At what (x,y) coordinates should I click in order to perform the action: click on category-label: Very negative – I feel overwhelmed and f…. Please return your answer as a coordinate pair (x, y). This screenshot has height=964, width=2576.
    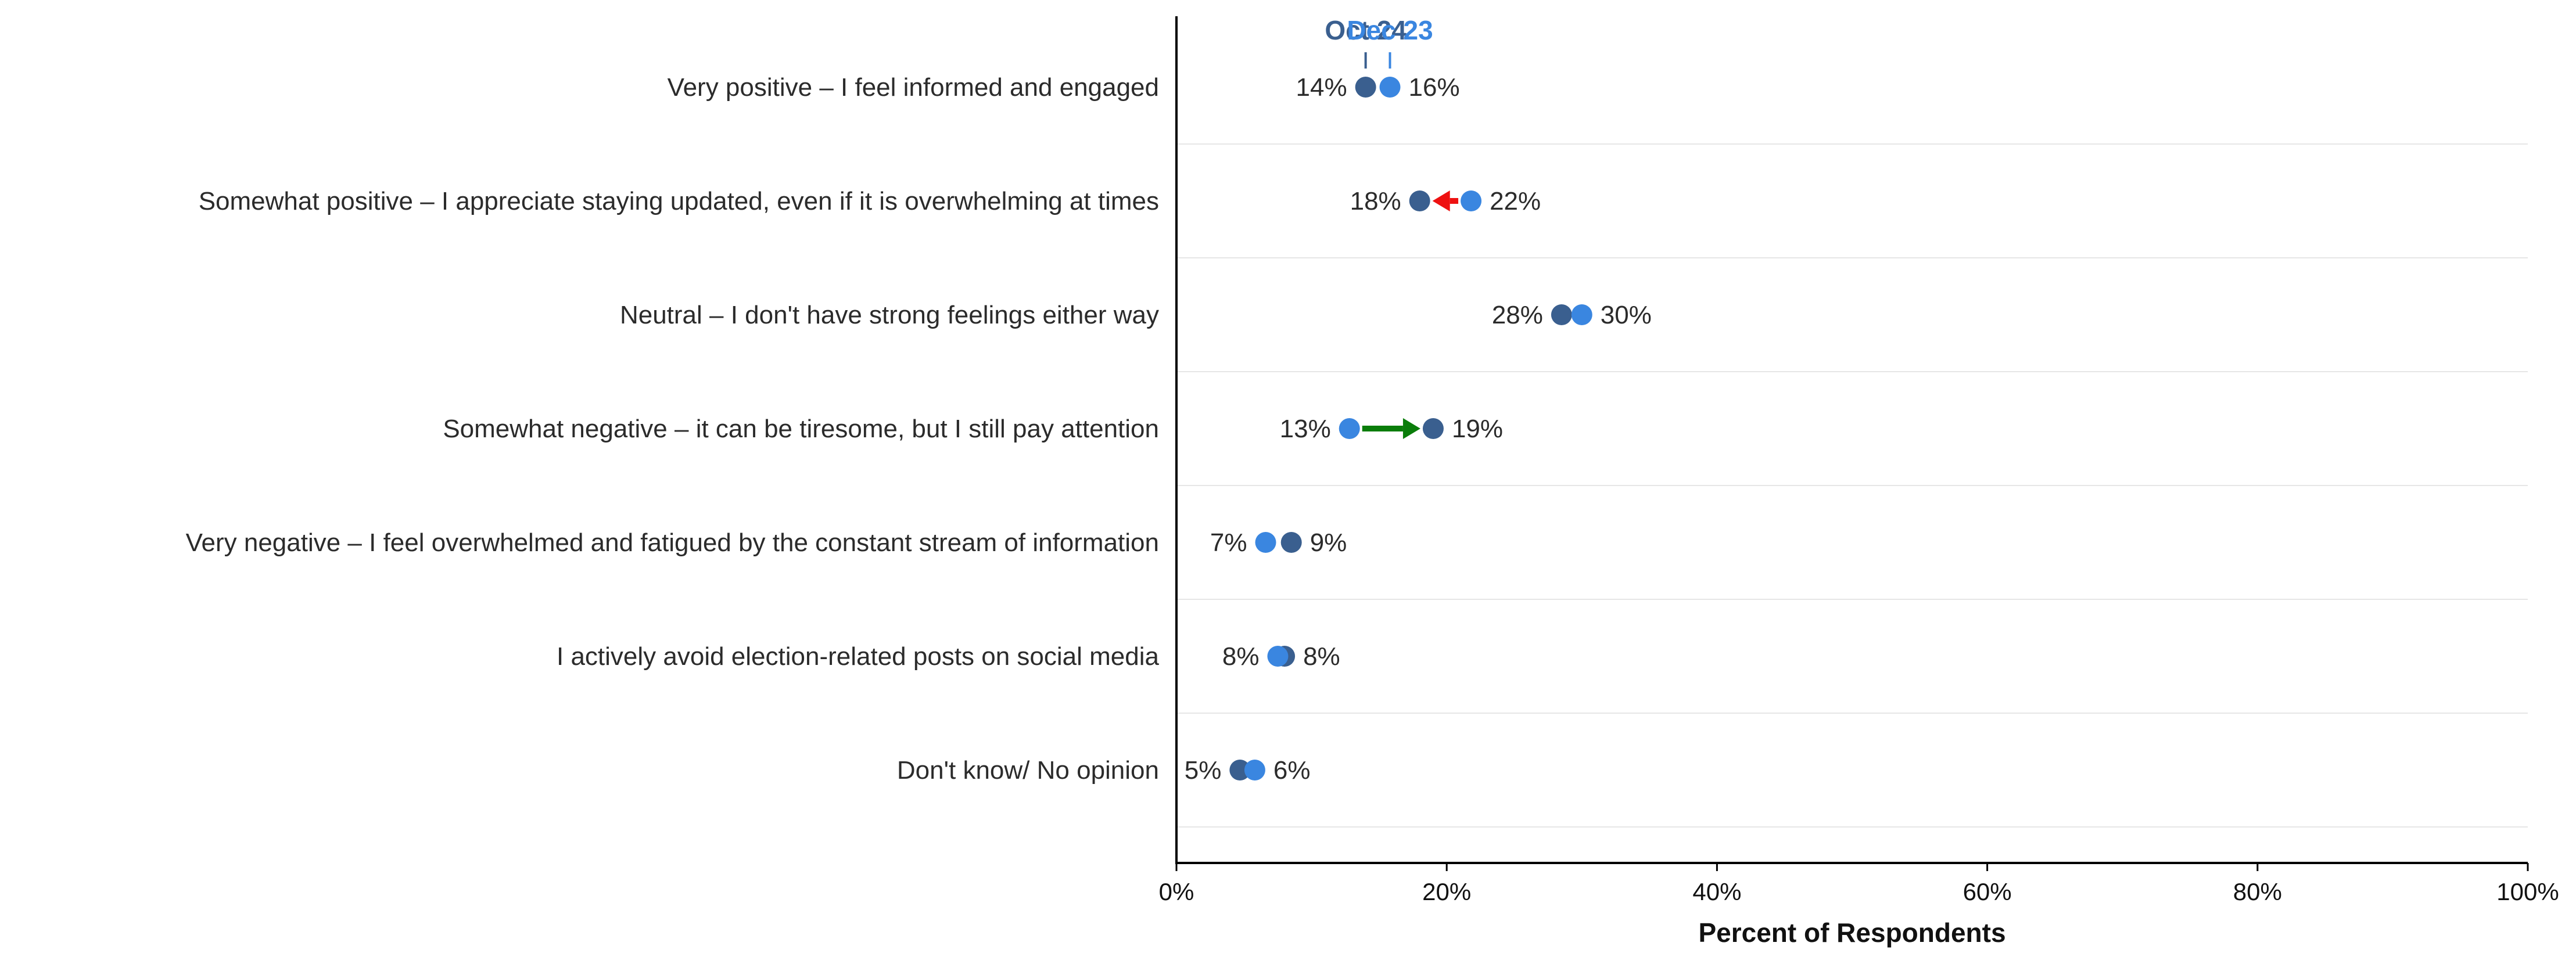
    Looking at the image, I should click on (672, 542).